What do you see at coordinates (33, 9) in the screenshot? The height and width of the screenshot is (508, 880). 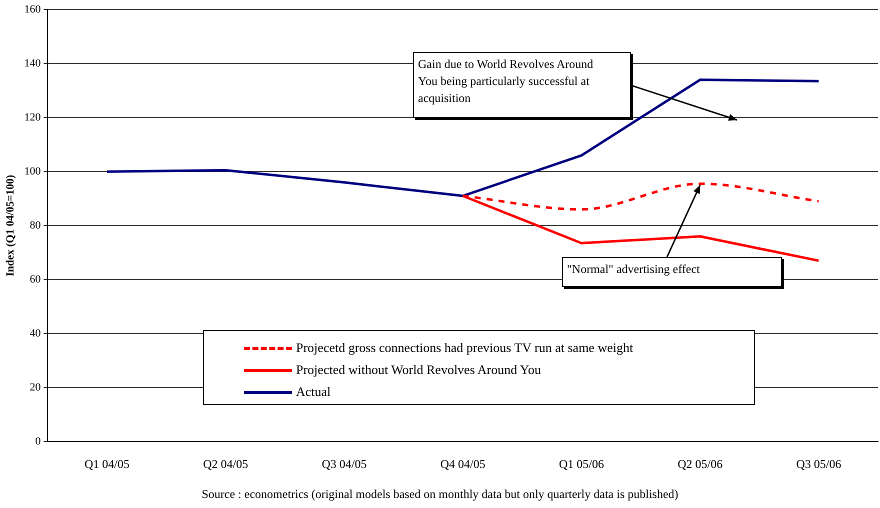 I see `y-tick-label: 160` at bounding box center [33, 9].